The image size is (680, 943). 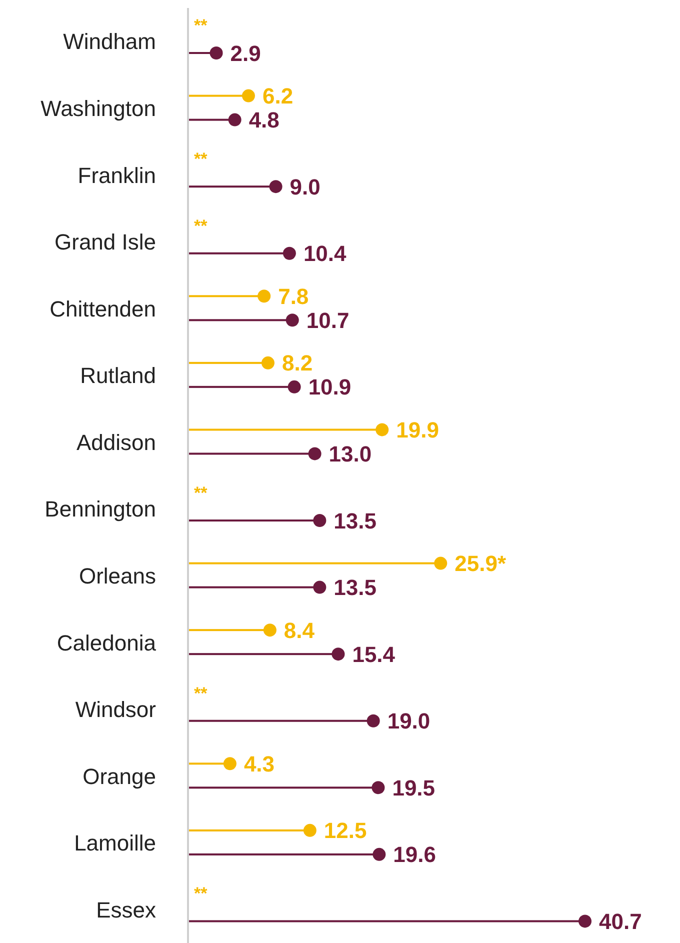 I want to click on data-label: 8.2, so click(x=297, y=363).